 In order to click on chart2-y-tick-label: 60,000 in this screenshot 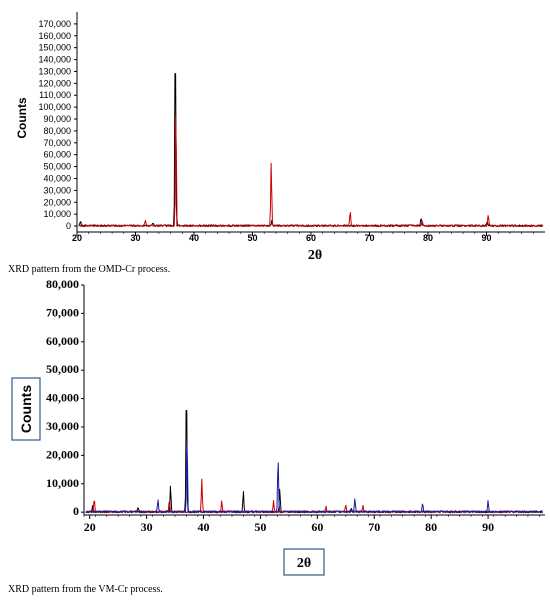, I will do `click(62, 341)`.